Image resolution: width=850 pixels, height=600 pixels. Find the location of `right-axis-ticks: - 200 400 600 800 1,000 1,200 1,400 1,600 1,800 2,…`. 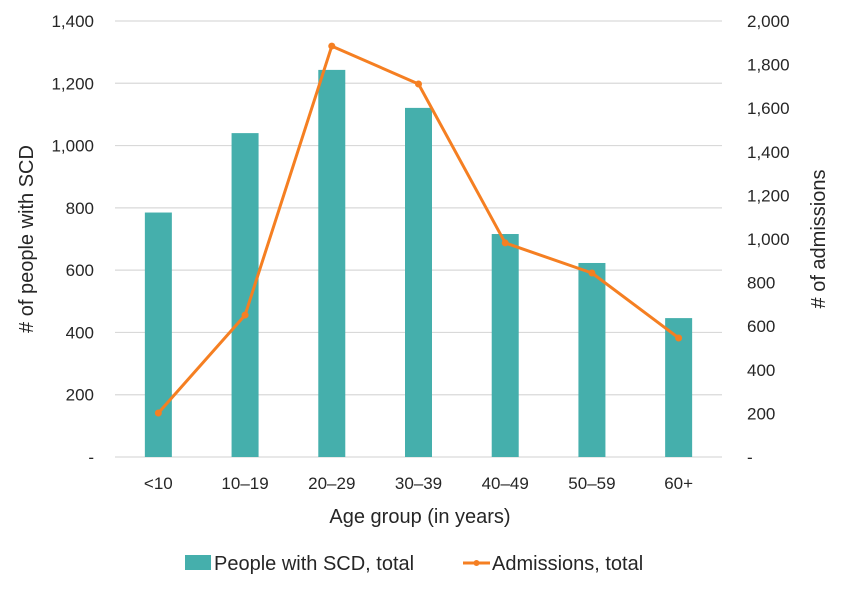

right-axis-ticks: - 200 400 600 800 1,000 1,200 1,400 1,600 1,800 2,… is located at coordinates (768, 239).